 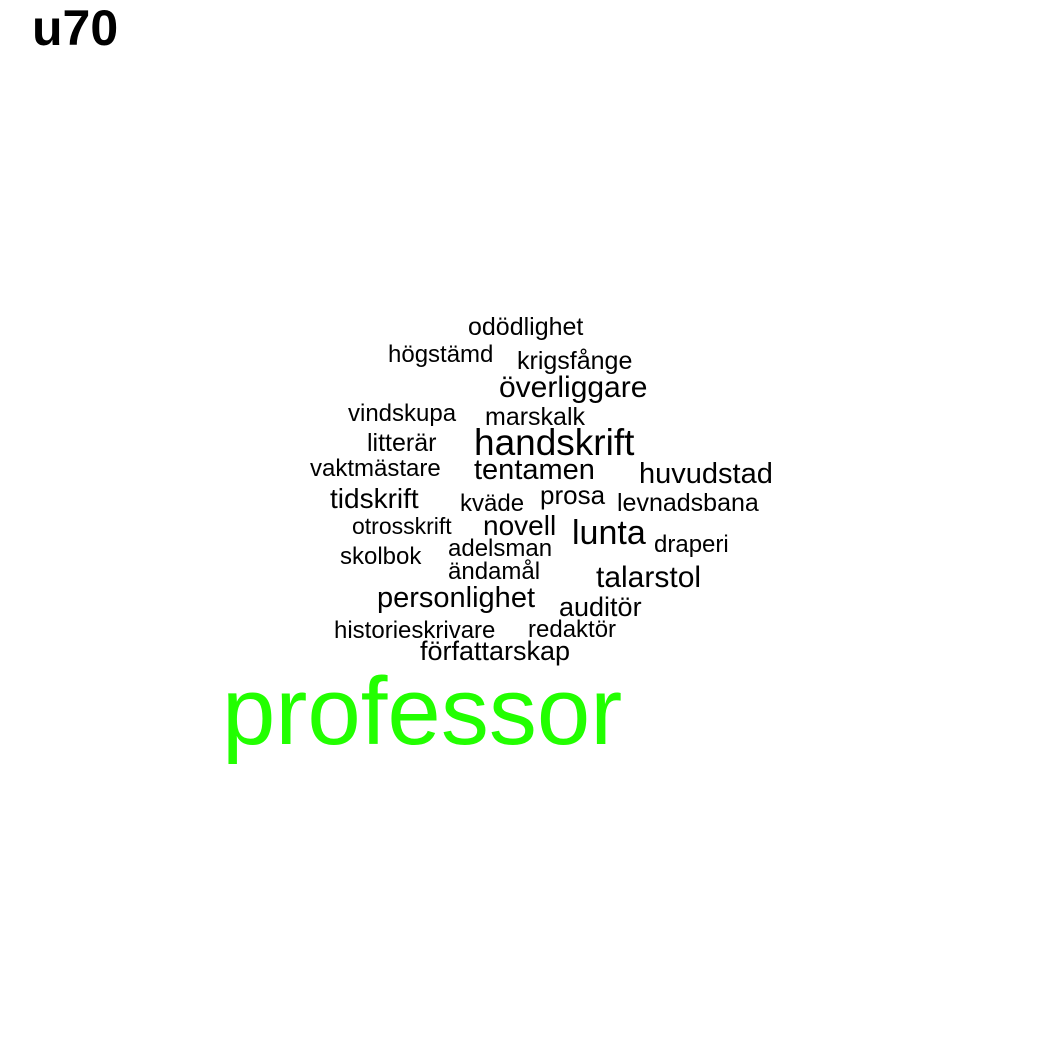 What do you see at coordinates (402, 413) in the screenshot?
I see `cloud-word: vindskupa` at bounding box center [402, 413].